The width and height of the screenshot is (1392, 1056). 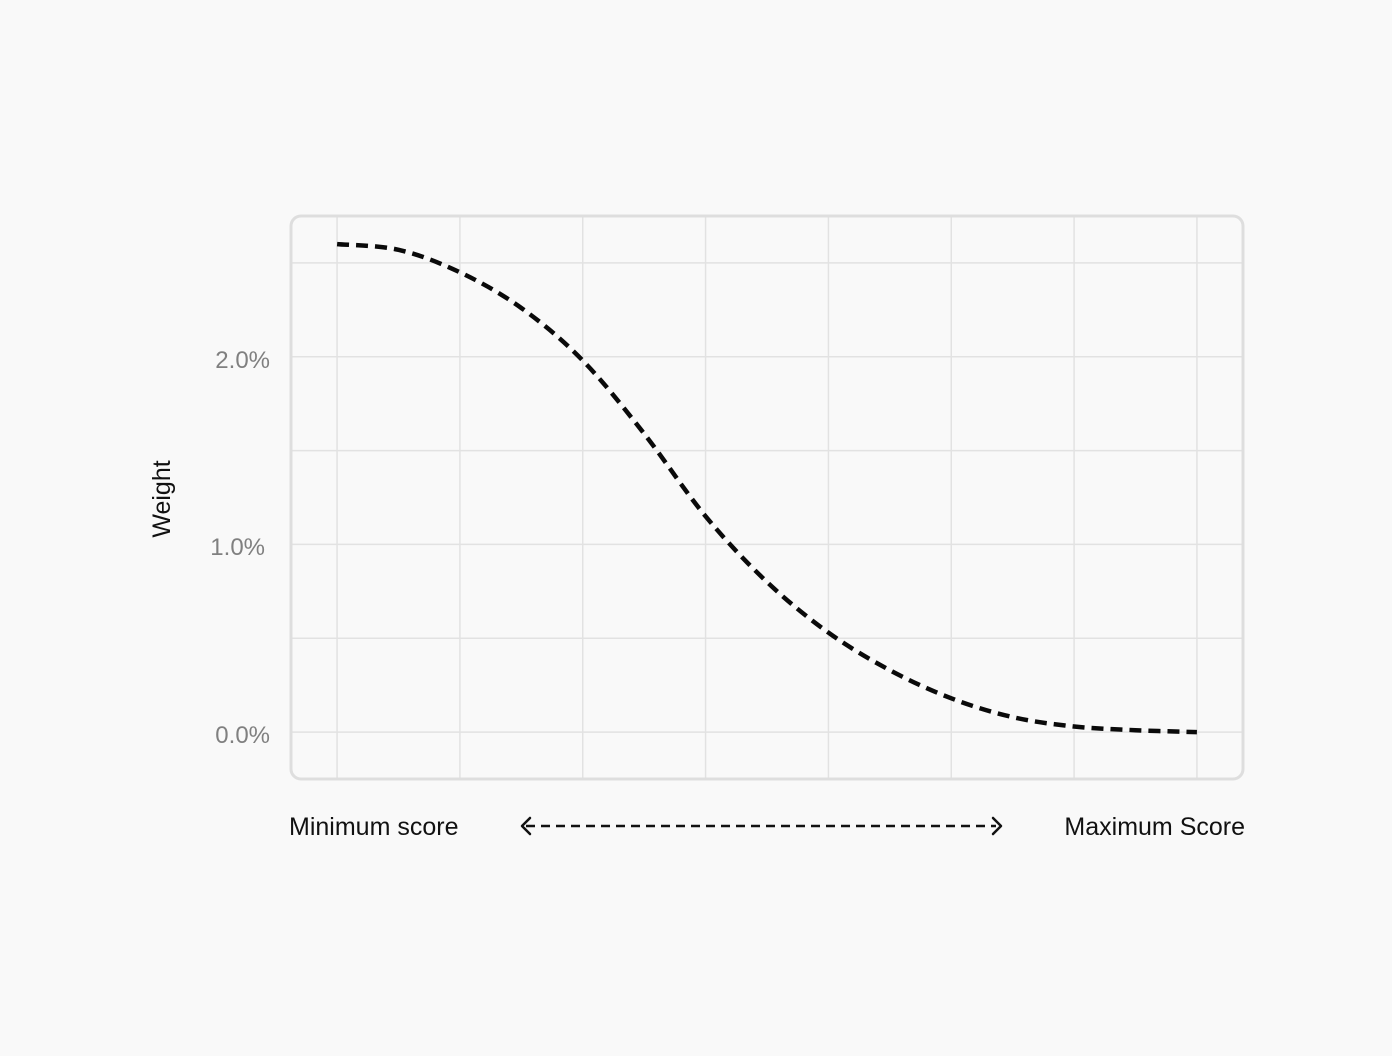 I want to click on y-tick-label: 2.0%, so click(x=242, y=360).